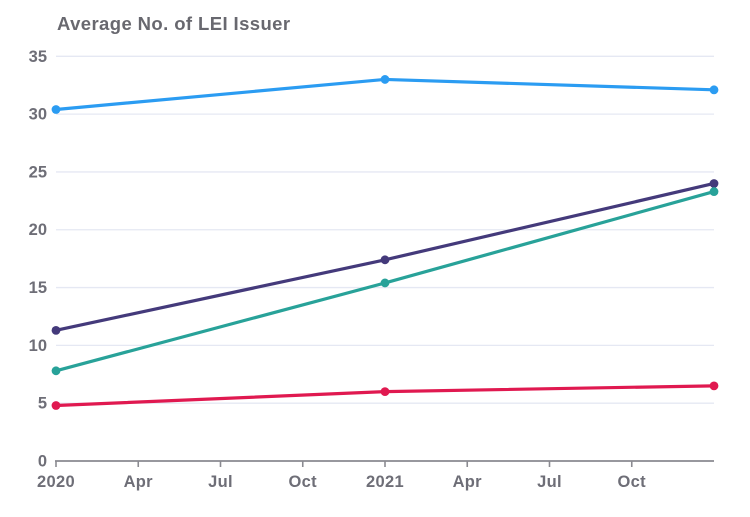  I want to click on y-tick-label: 0, so click(42, 462).